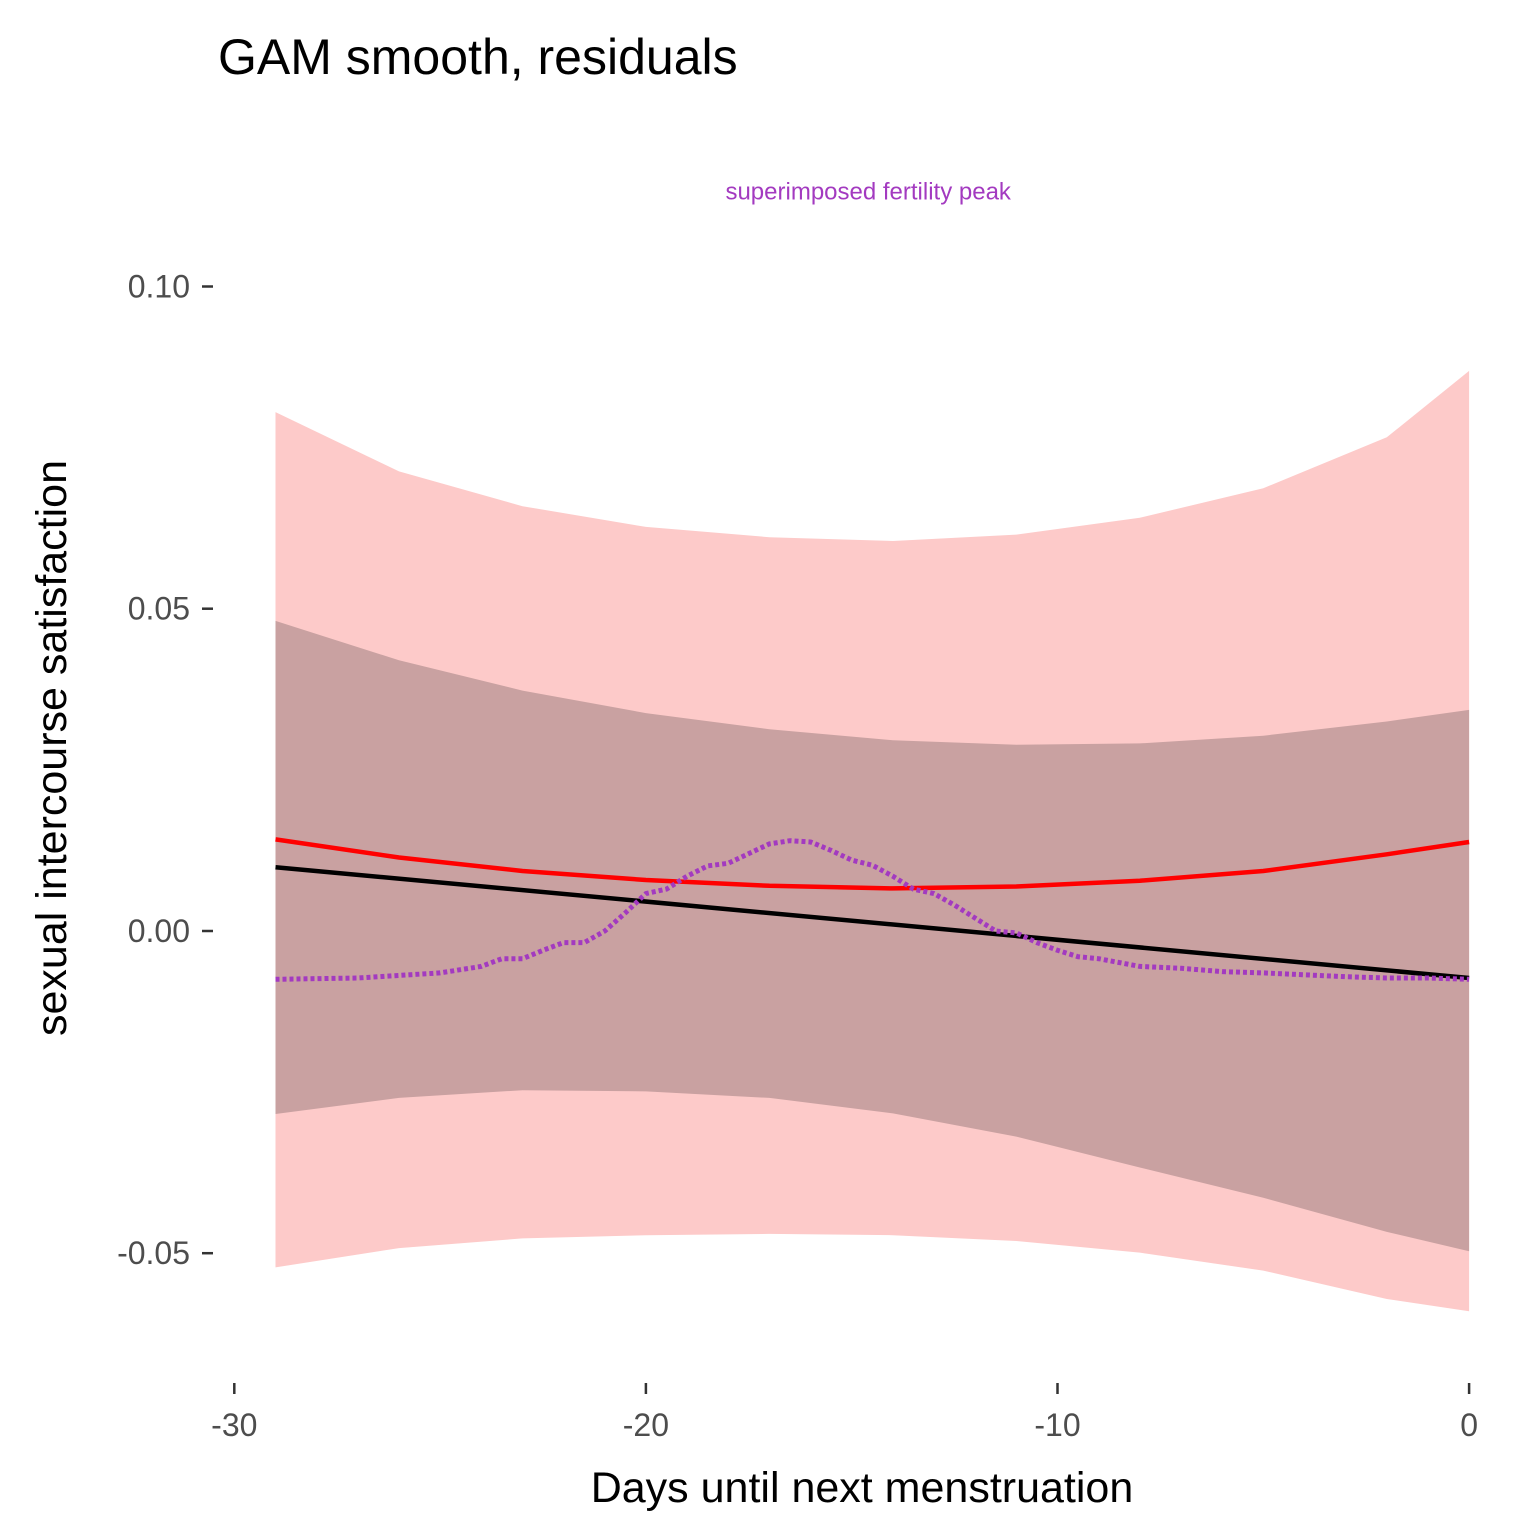  Describe the element at coordinates (872, 922) in the screenshot. I see `linear-fit-line` at that location.